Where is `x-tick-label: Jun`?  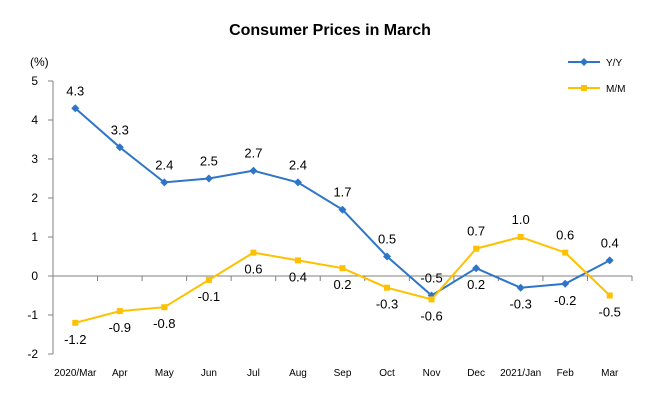
x-tick-label: Jun is located at coordinates (209, 373).